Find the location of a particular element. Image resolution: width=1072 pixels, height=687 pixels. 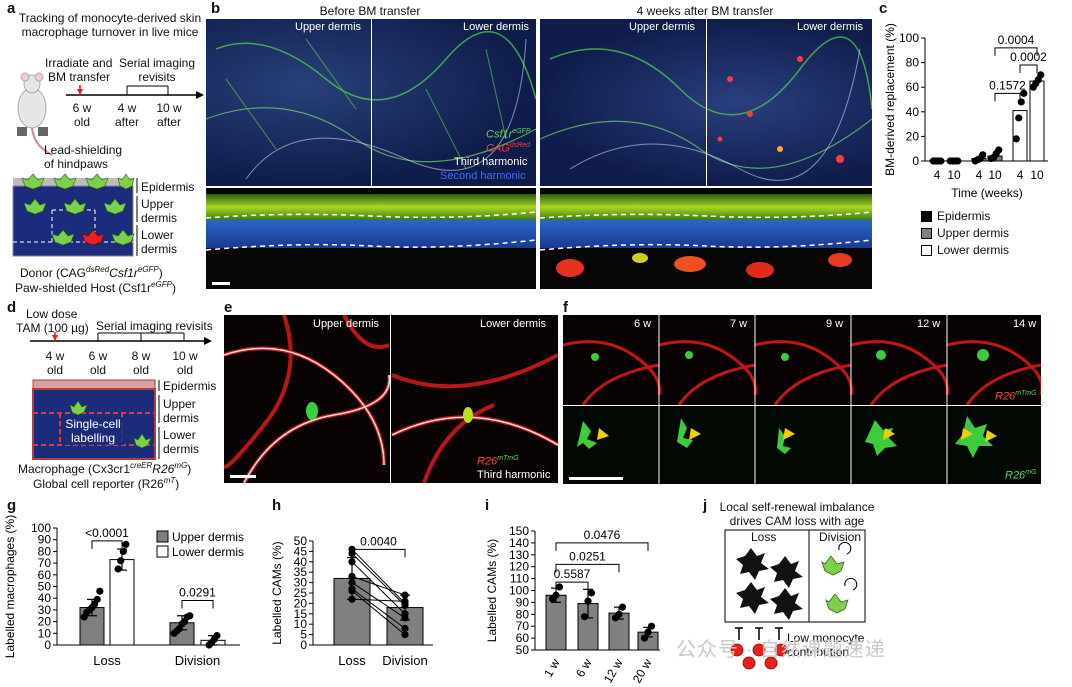

panel-j-division: Division is located at coordinates (840, 537).